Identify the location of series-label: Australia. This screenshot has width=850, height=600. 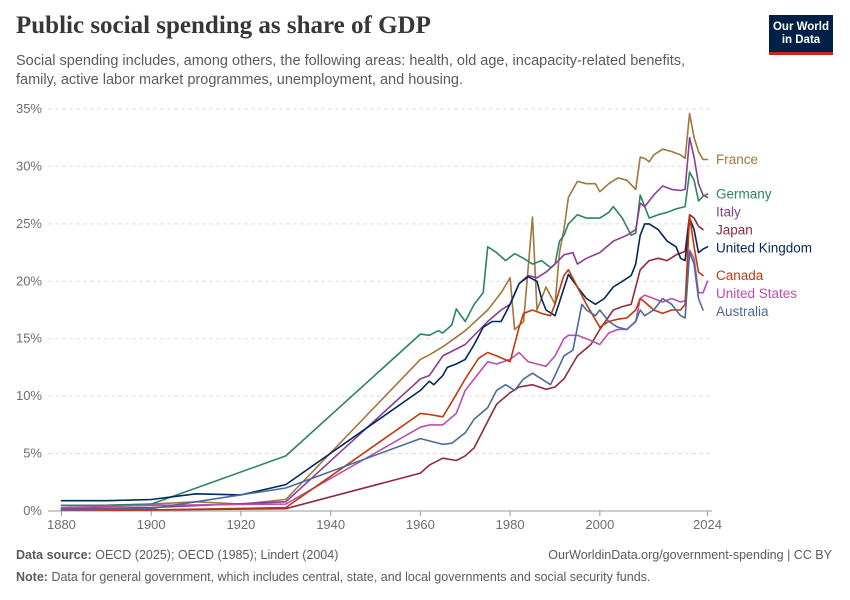
(742, 311).